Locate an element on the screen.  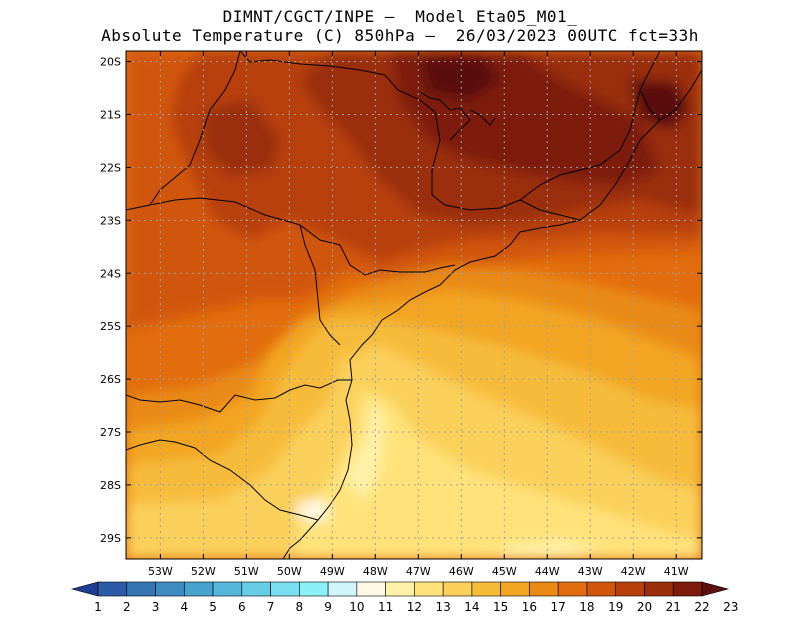
colorbar-low-arrow is located at coordinates (84, 589).